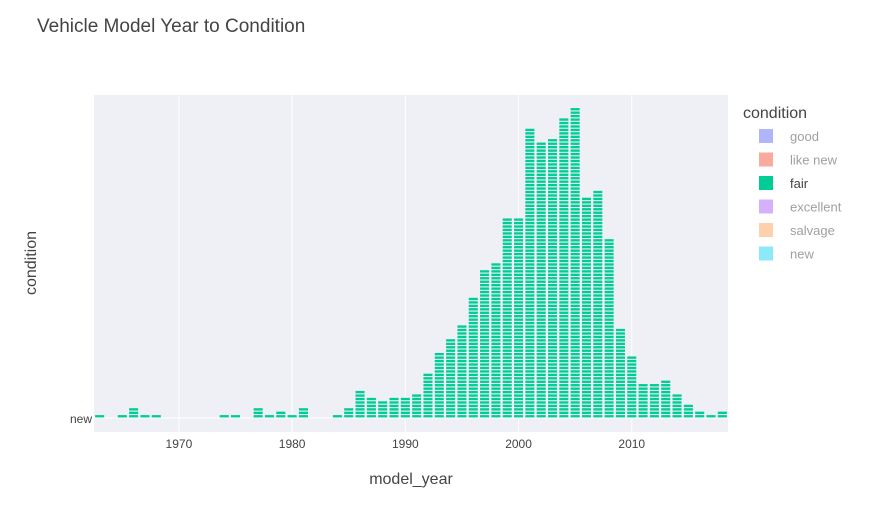 Image resolution: width=890 pixels, height=510 pixels. What do you see at coordinates (804, 136) in the screenshot?
I see `legend-label: good` at bounding box center [804, 136].